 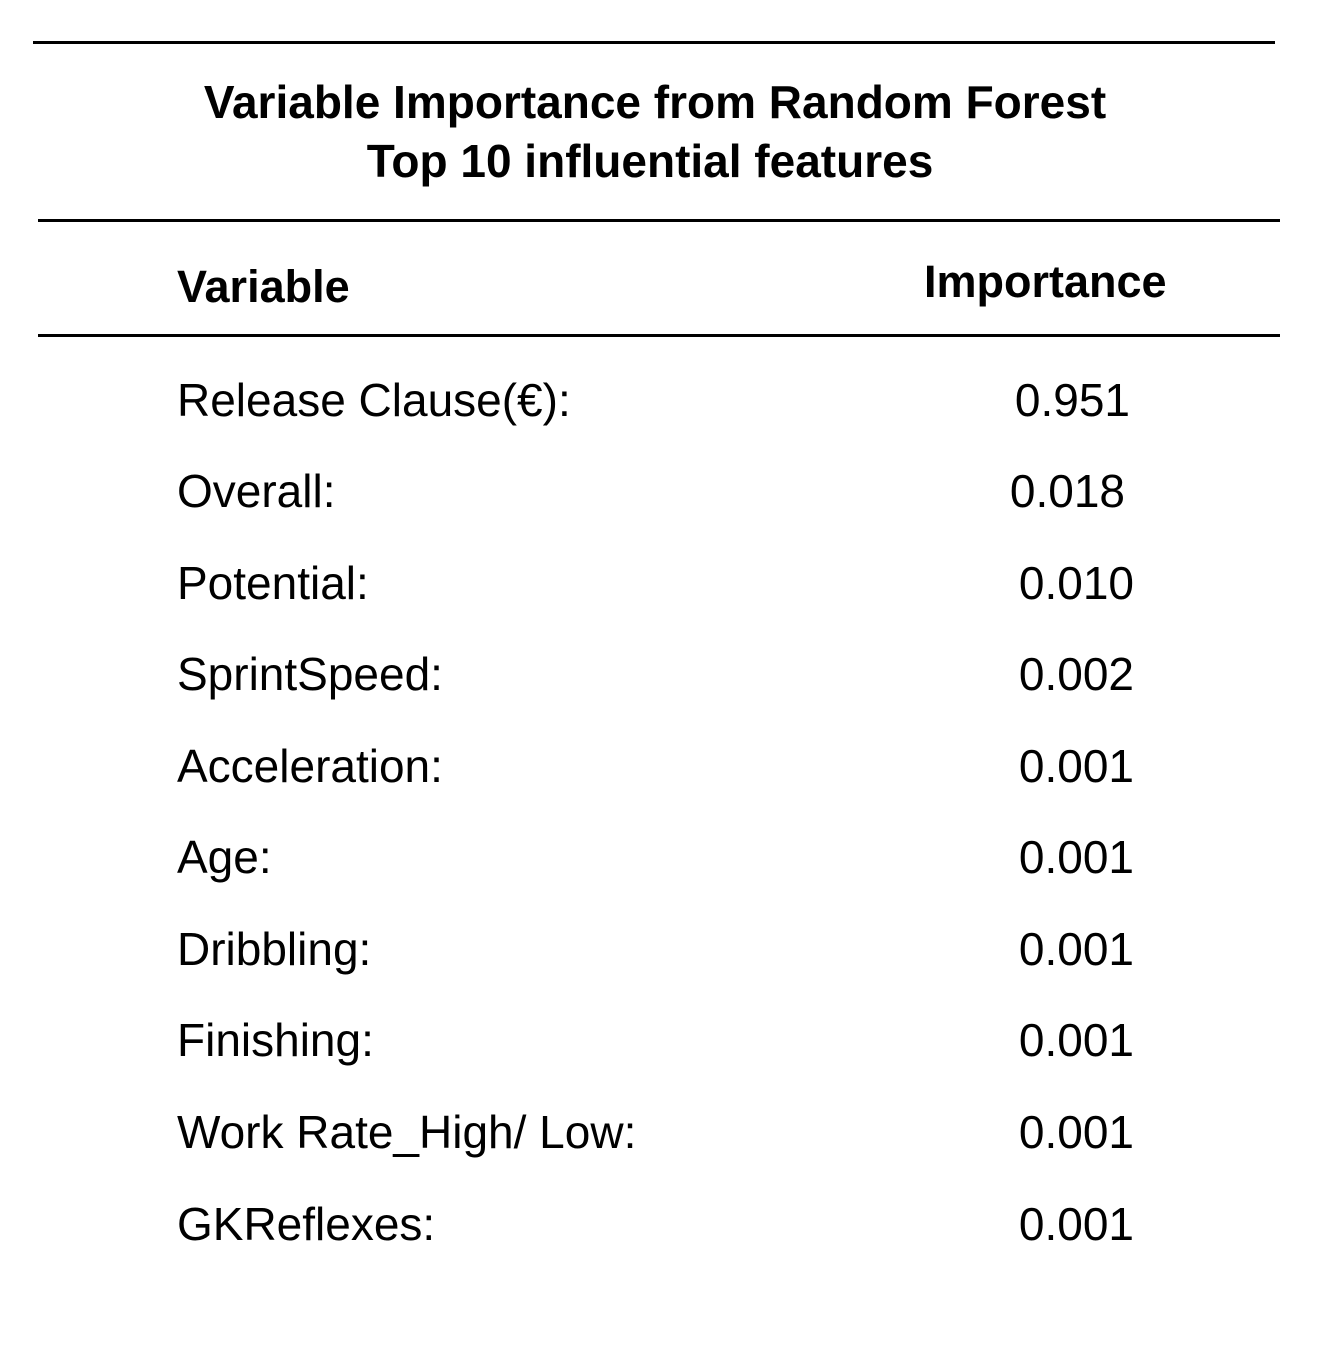 I want to click on column-header-importance: Importance, so click(x=1045, y=281).